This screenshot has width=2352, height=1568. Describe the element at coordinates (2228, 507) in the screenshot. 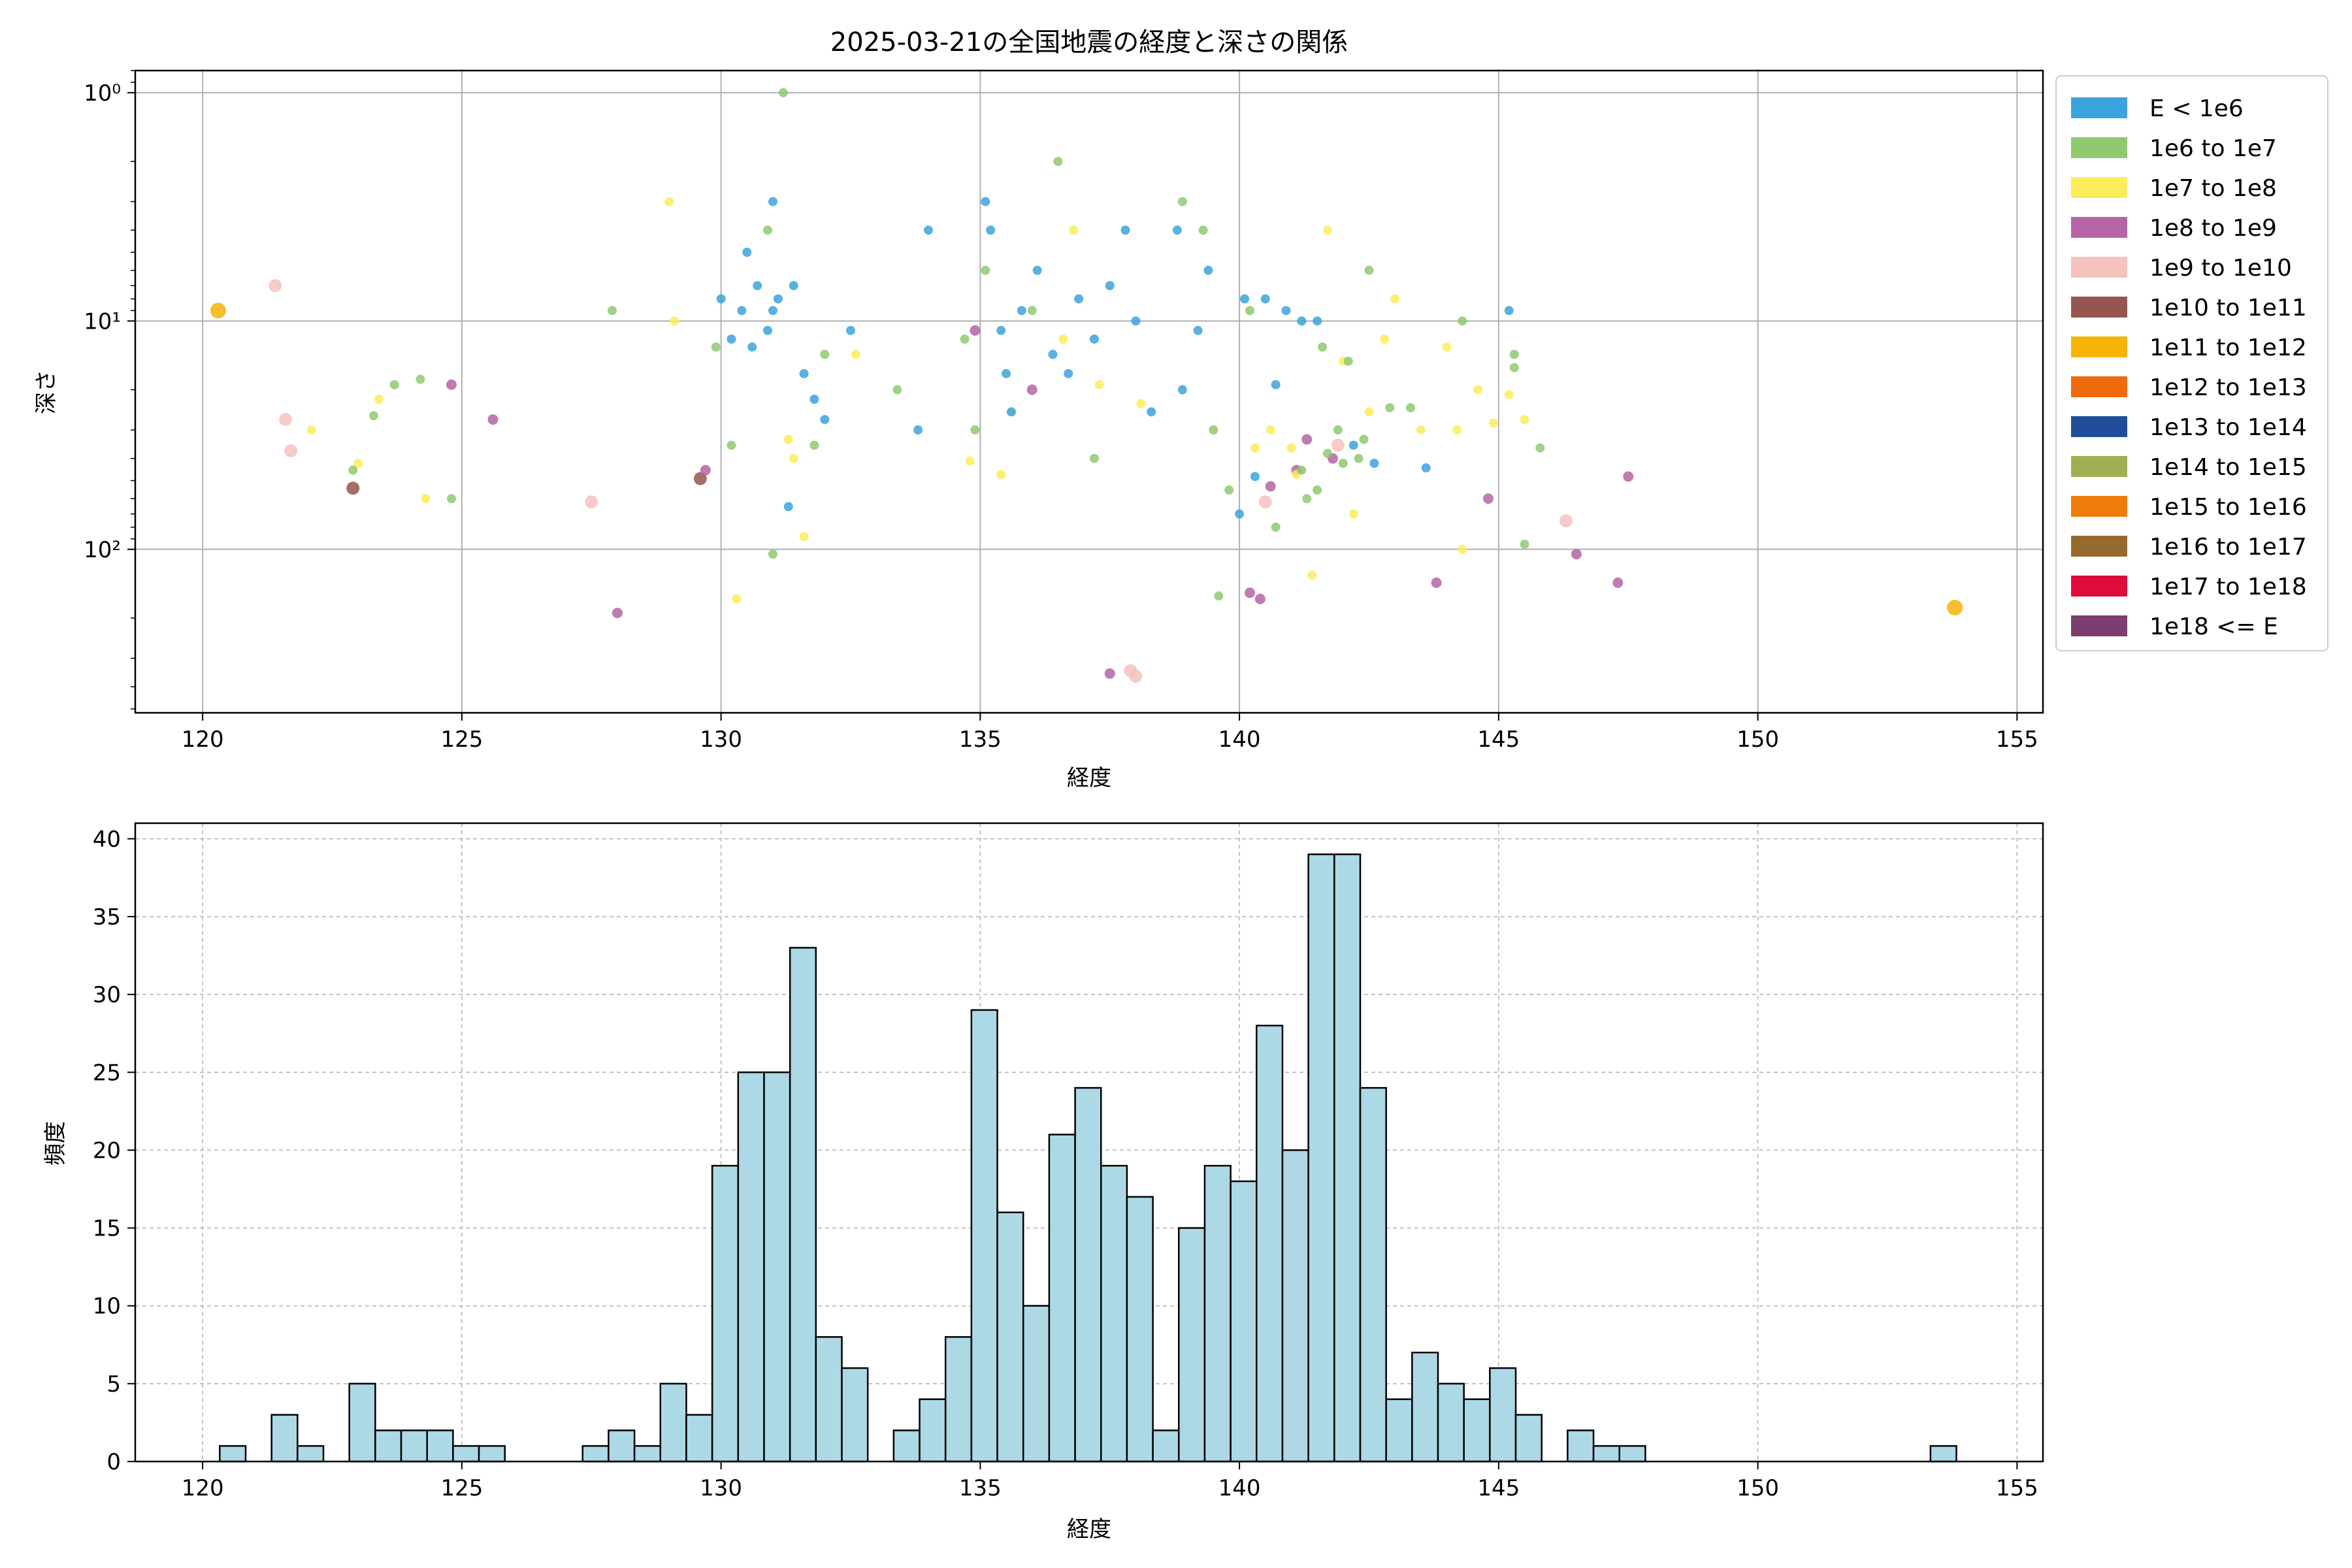

I see `legend-label: 1e15 to 1e16` at that location.